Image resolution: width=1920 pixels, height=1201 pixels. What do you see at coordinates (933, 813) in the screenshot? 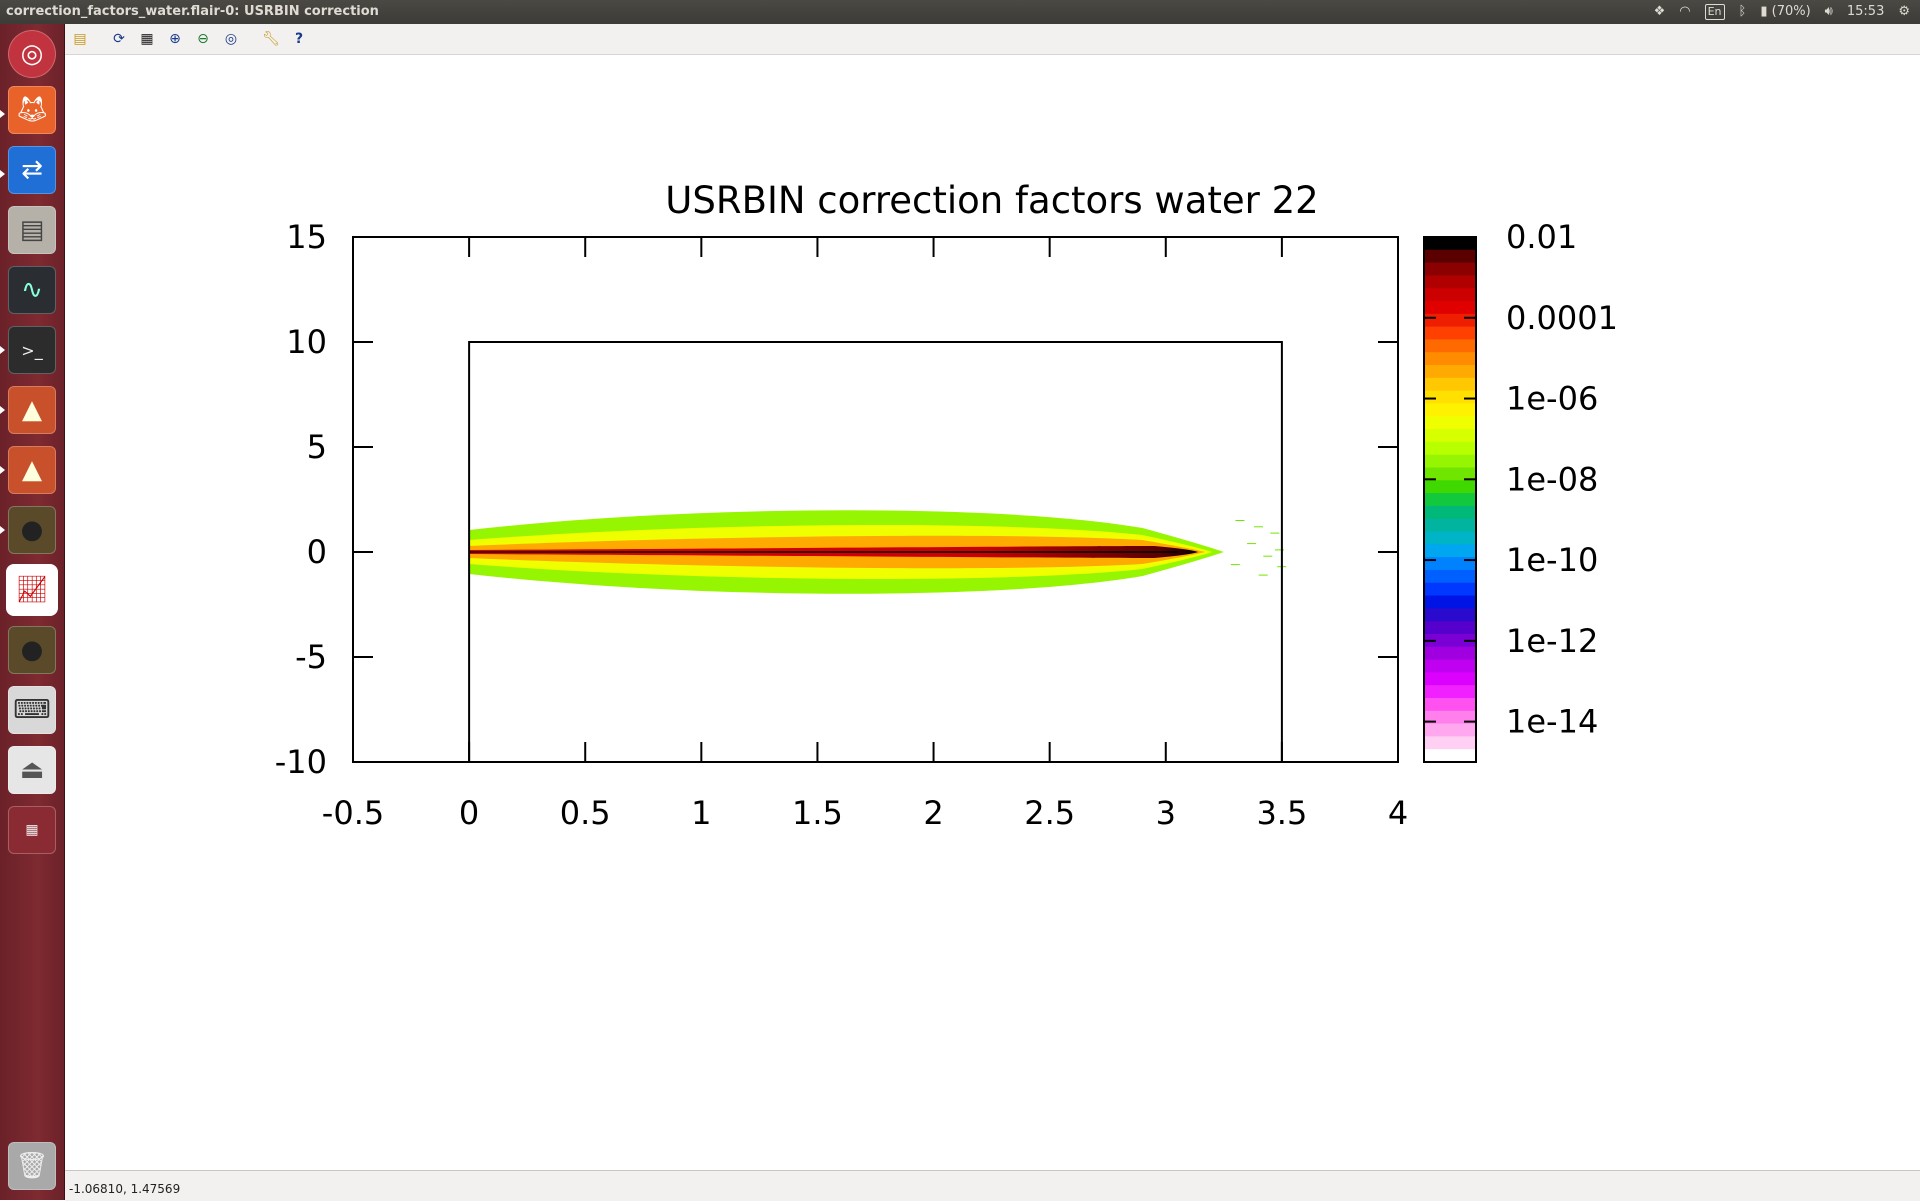
I see `x-tick-label: 2` at bounding box center [933, 813].